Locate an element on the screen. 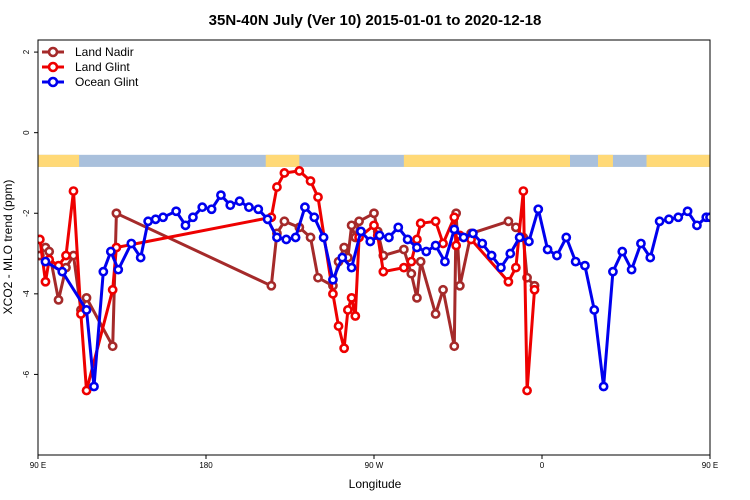 This screenshot has width=750, height=500. y-tick-label: -6 is located at coordinates (26, 374).